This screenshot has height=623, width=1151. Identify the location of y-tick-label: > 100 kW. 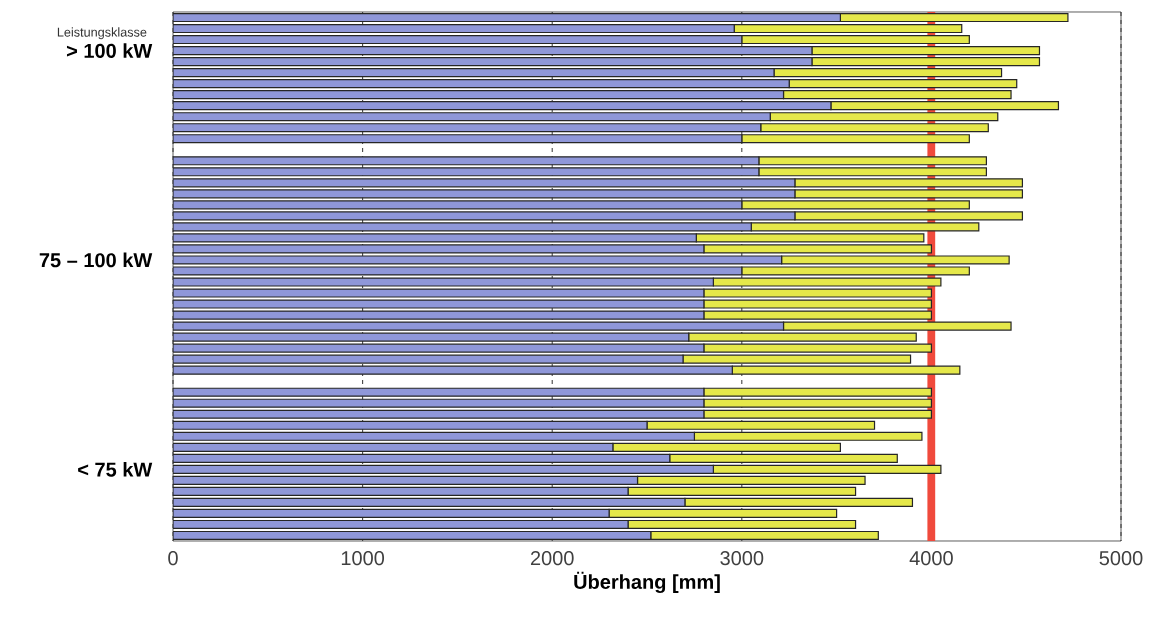
(109, 50).